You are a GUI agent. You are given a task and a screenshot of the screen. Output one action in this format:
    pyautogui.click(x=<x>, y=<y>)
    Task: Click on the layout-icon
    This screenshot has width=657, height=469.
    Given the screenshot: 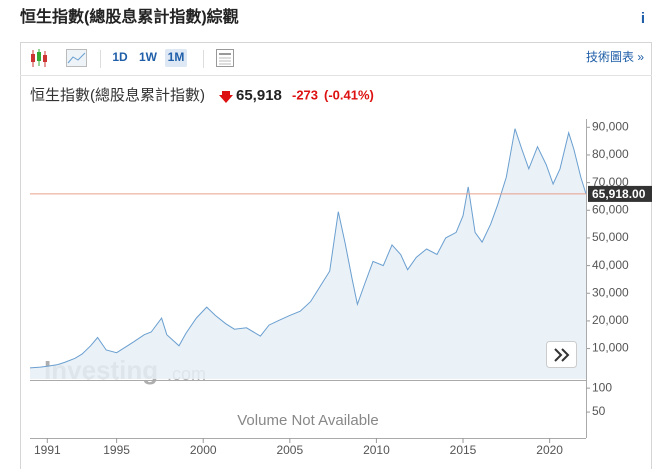 What is the action you would take?
    pyautogui.click(x=225, y=58)
    